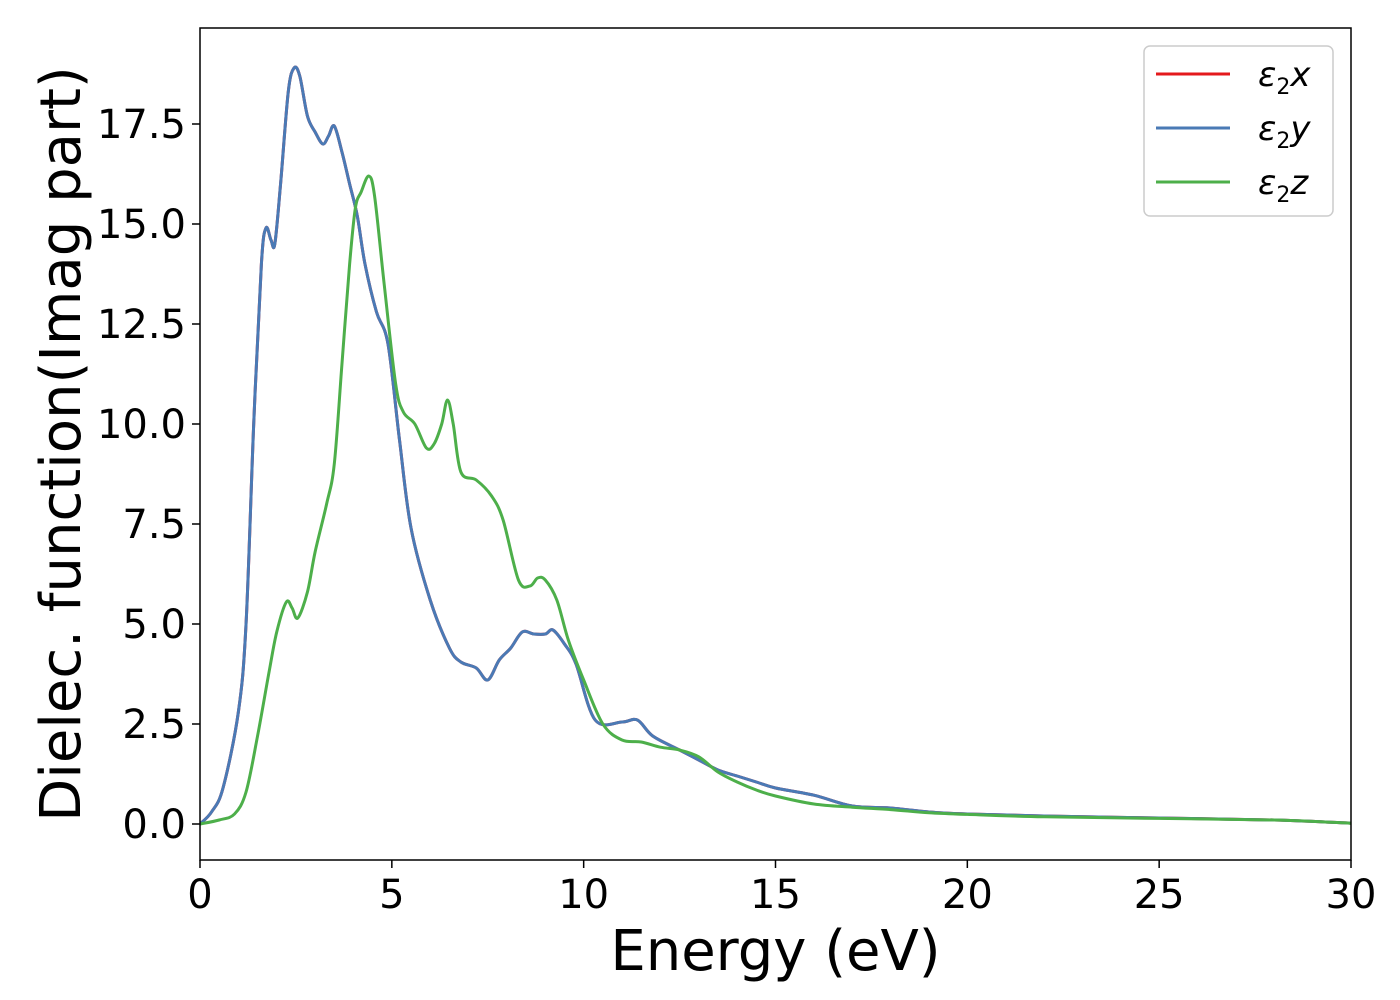  I want to click on x-tick-label: 10, so click(583, 895).